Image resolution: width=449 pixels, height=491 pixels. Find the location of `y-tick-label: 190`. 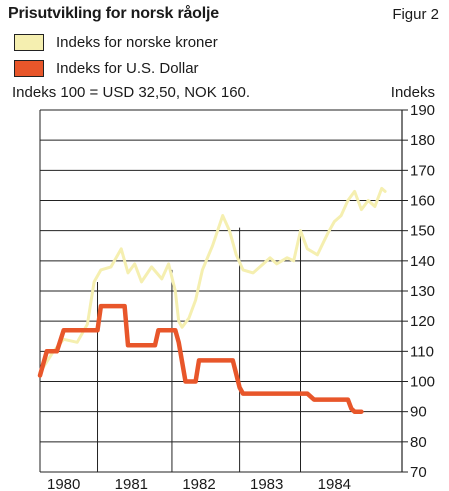

y-tick-label: 190 is located at coordinates (422, 110).